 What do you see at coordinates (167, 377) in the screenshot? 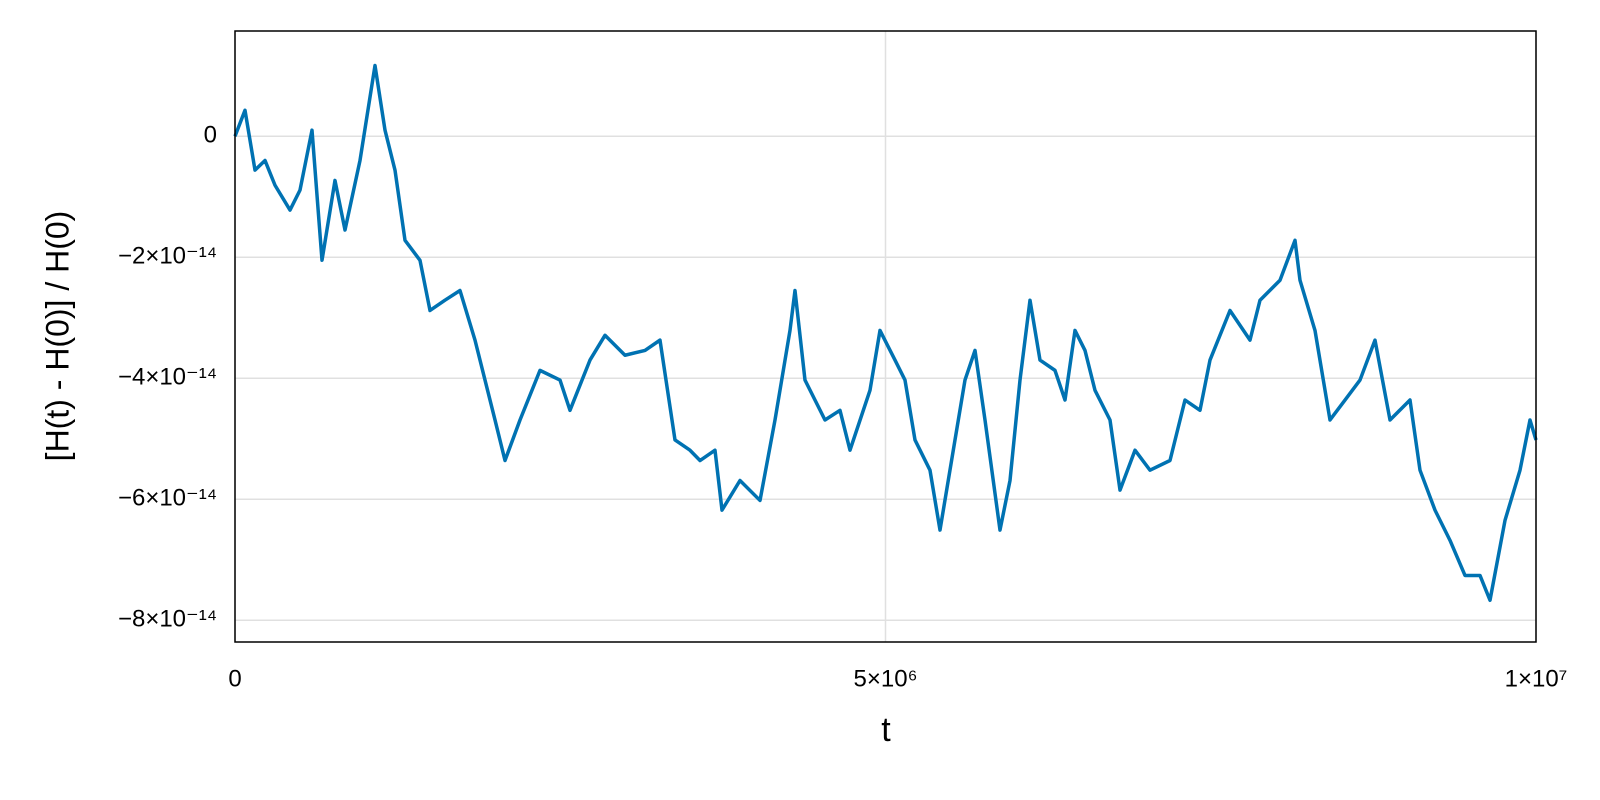
I see `y-tick-label: −4×10⁻¹⁴` at bounding box center [167, 377].